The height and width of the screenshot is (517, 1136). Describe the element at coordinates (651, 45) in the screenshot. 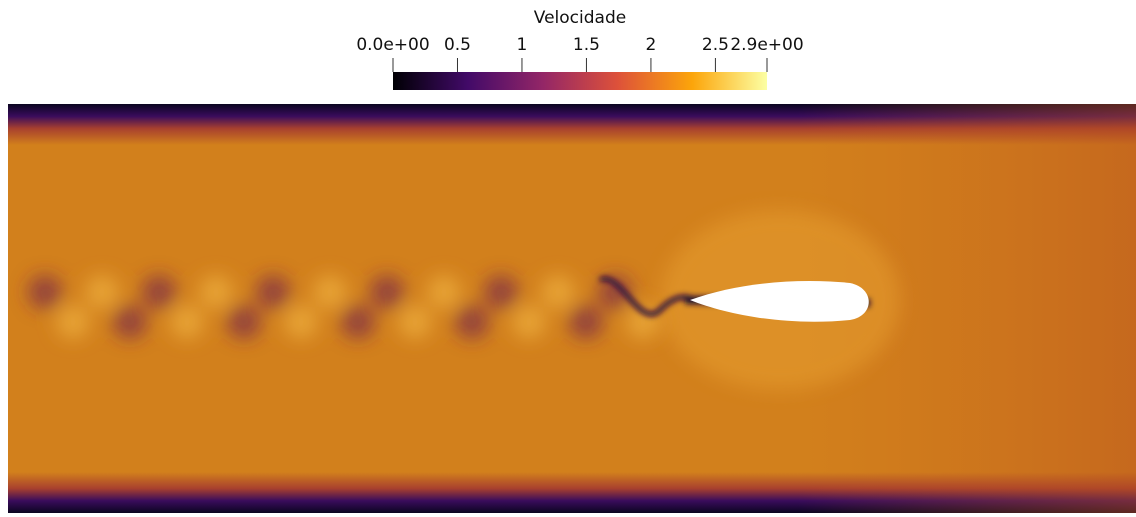

I see `colorbar-tick-label: 2` at that location.